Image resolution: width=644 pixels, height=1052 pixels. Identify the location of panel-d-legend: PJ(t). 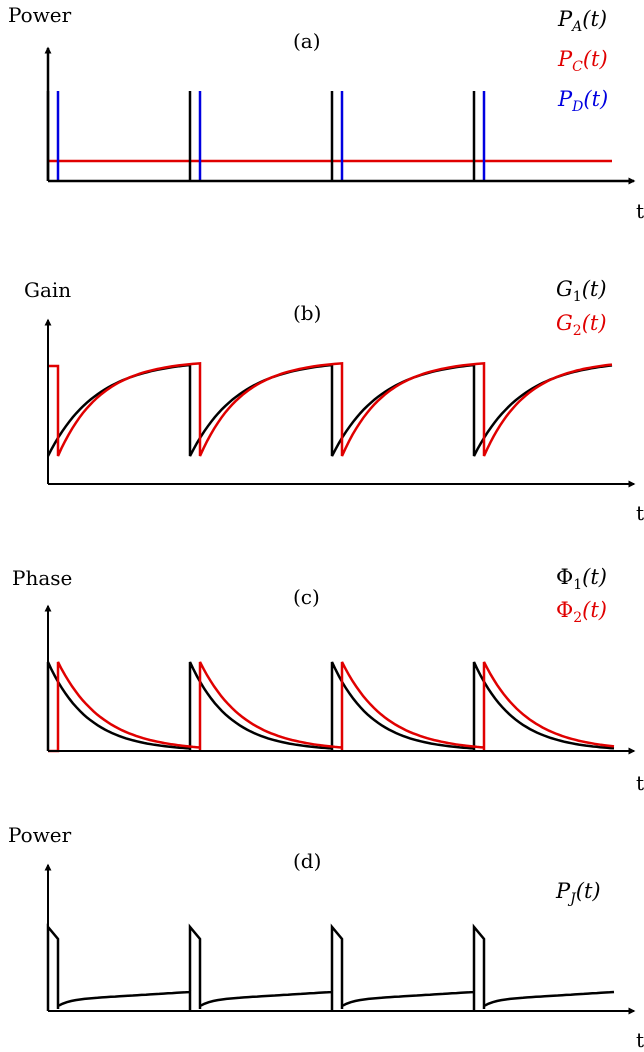
(578, 893).